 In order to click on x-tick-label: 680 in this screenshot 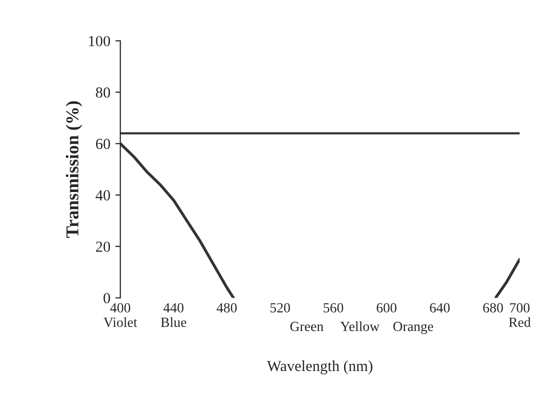, I will do `click(493, 307)`.